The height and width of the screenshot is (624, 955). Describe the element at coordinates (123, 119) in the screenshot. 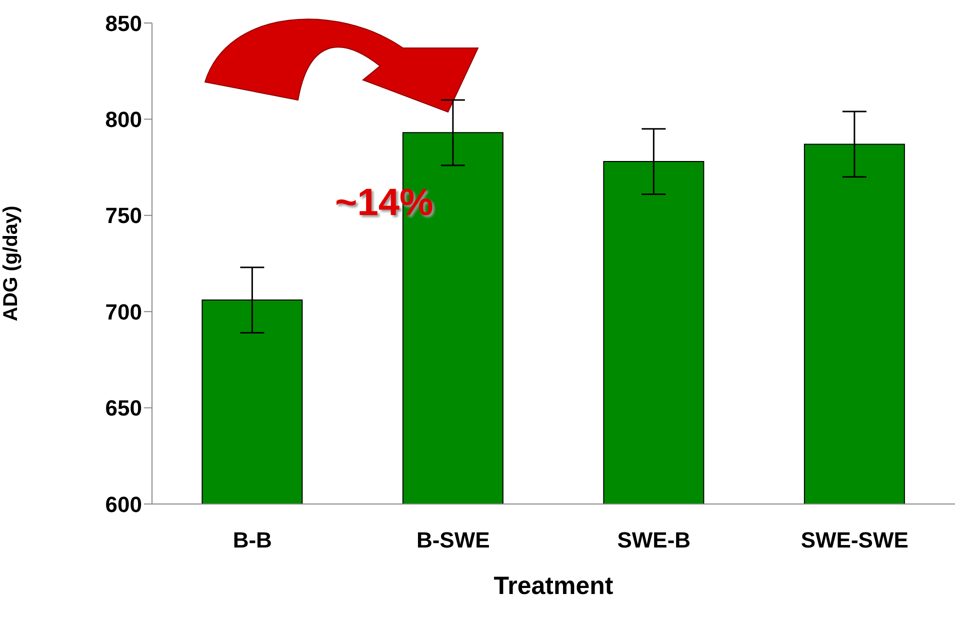

I see `y-tick-label: 800` at that location.